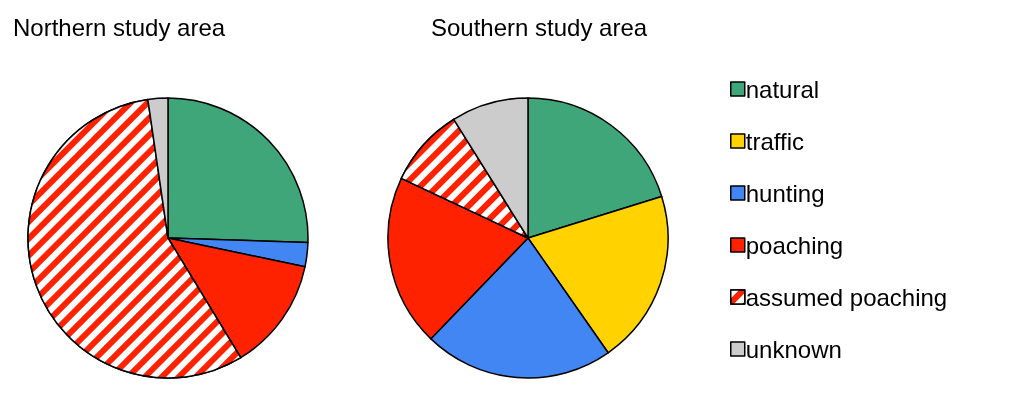 This screenshot has height=408, width=1013. Describe the element at coordinates (793, 349) in the screenshot. I see `legend-label: unknown` at that location.